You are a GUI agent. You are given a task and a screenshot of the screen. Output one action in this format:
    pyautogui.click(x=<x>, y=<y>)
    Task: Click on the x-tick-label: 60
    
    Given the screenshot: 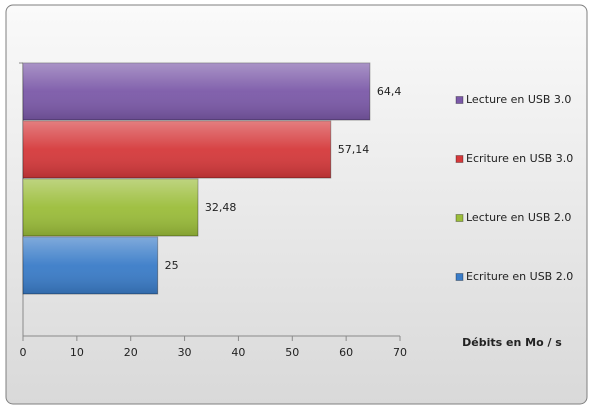 What is the action you would take?
    pyautogui.click(x=346, y=352)
    